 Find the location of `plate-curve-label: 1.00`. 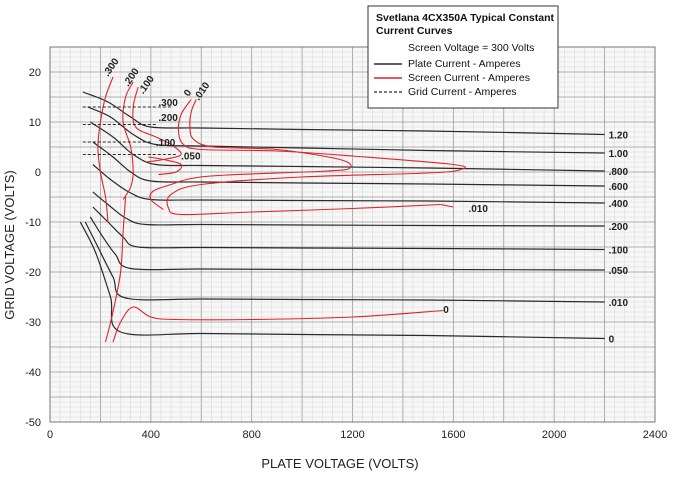

plate-curve-label: 1.00 is located at coordinates (619, 154).